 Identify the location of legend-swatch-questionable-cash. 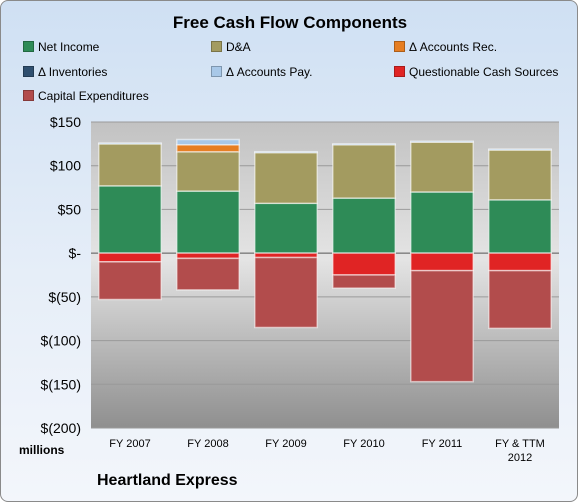
(399, 71).